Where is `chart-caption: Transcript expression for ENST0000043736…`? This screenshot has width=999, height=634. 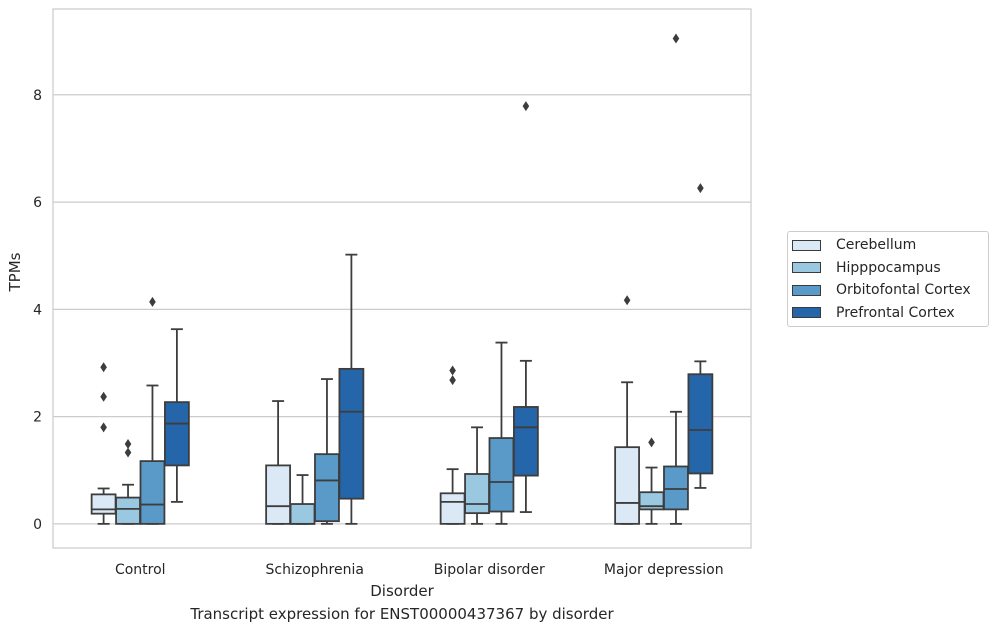
chart-caption: Transcript expression for ENST0000043736… is located at coordinates (402, 614).